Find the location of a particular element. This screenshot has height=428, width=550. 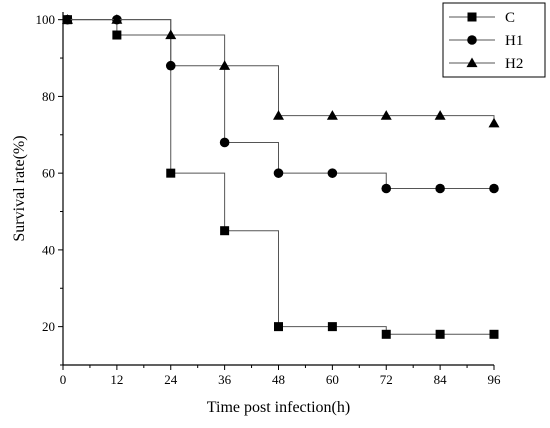

x-tick-label: 12 is located at coordinates (116, 379).